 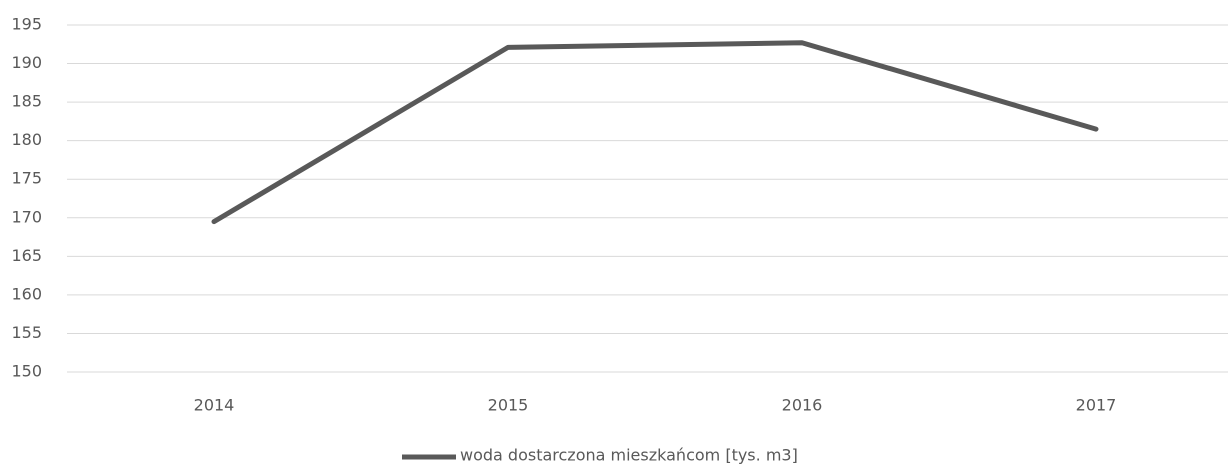 I want to click on y-tick-label: 170, so click(x=26, y=216).